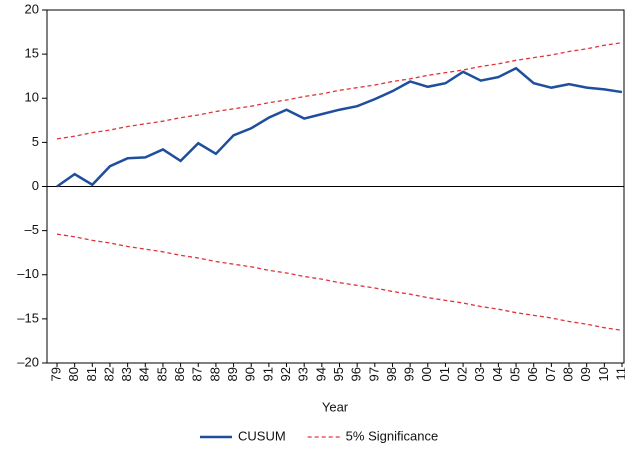 Image resolution: width=625 pixels, height=458 pixels. I want to click on x-tick-label: 94, so click(320, 374).